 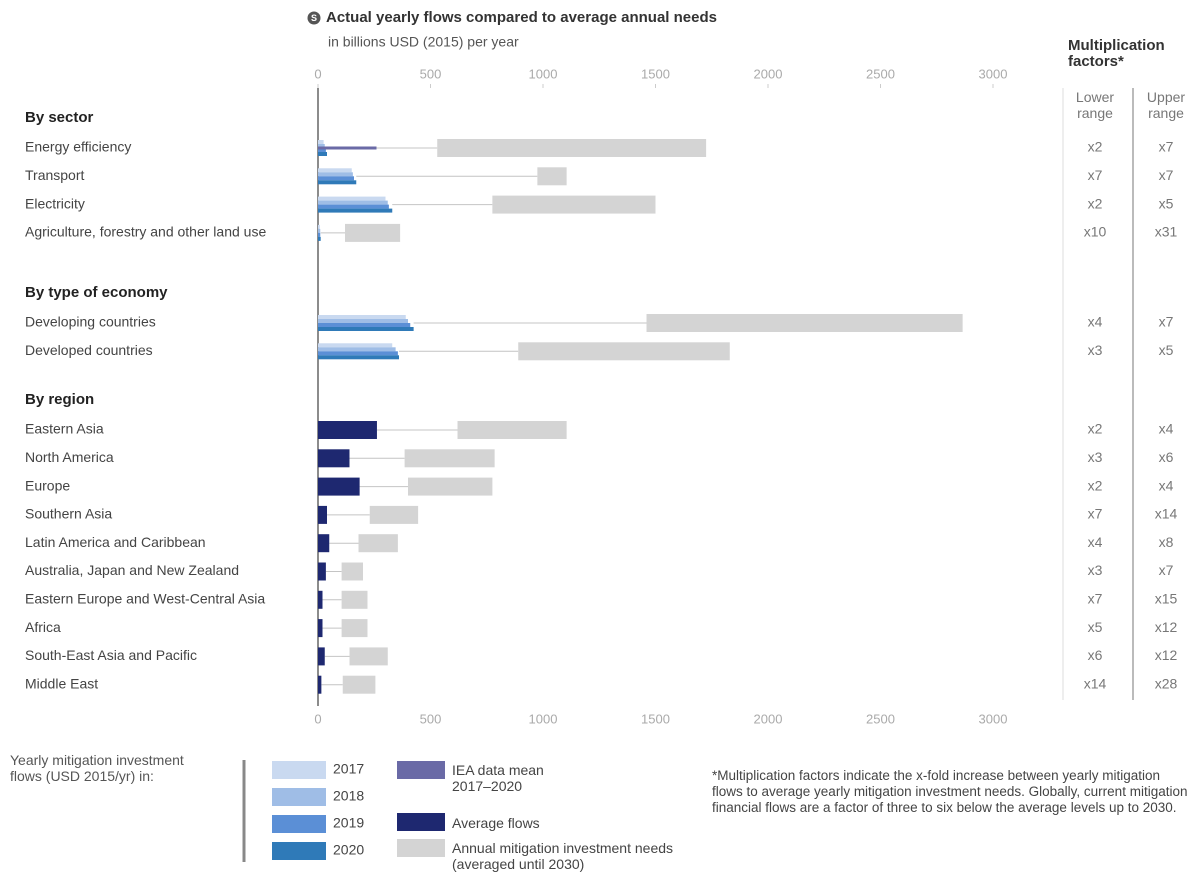 What do you see at coordinates (1166, 683) in the screenshot?
I see `factor-upper: x28` at bounding box center [1166, 683].